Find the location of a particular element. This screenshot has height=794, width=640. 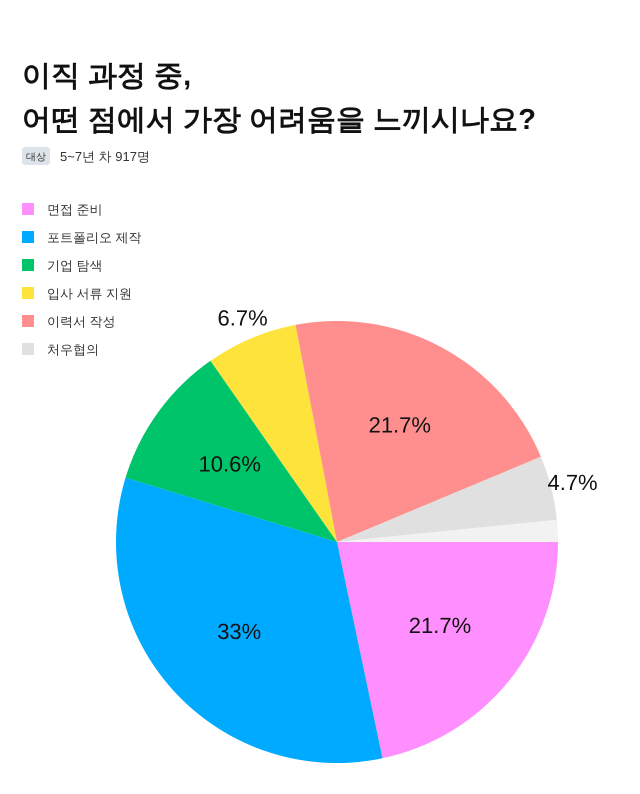

data-label: 6.7% is located at coordinates (243, 318).